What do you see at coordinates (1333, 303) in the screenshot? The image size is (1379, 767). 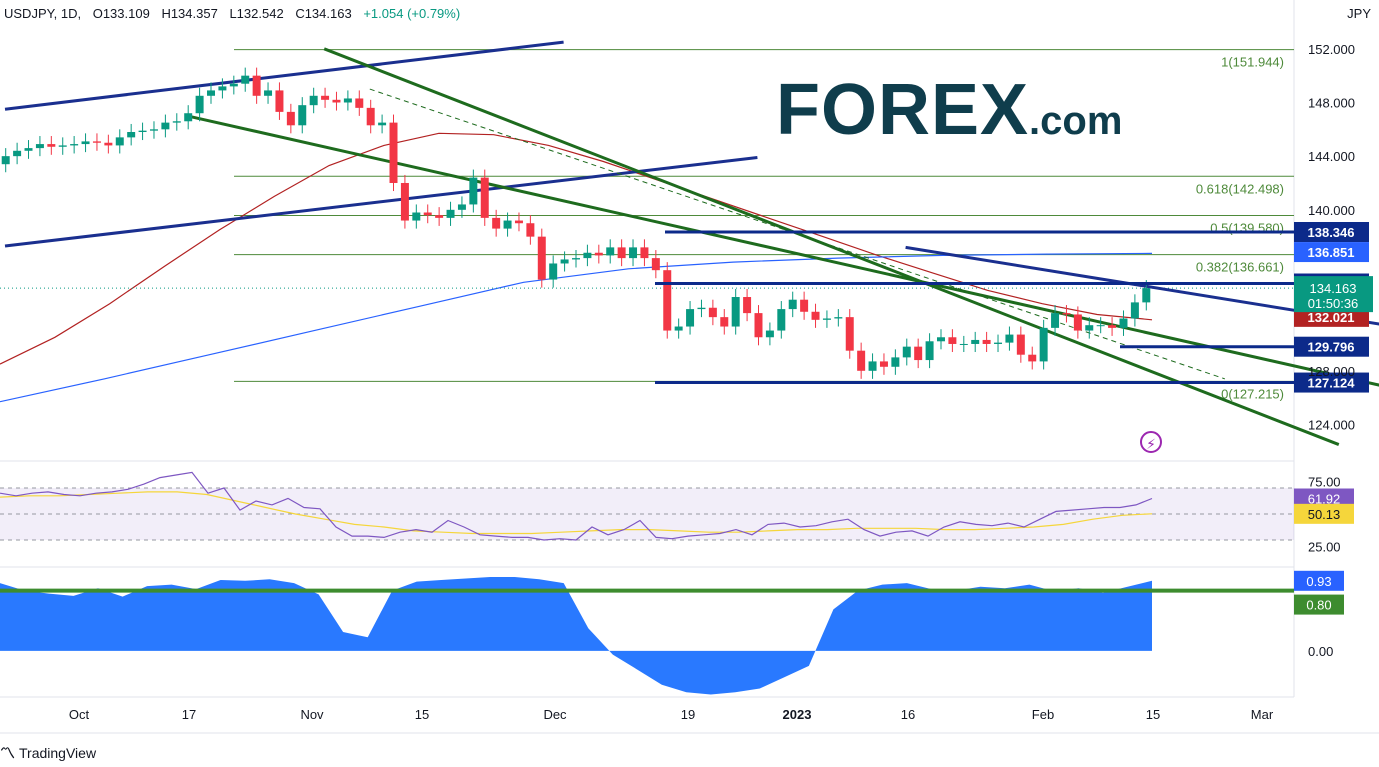 I see `countdown-label: 01:50:36` at bounding box center [1333, 303].